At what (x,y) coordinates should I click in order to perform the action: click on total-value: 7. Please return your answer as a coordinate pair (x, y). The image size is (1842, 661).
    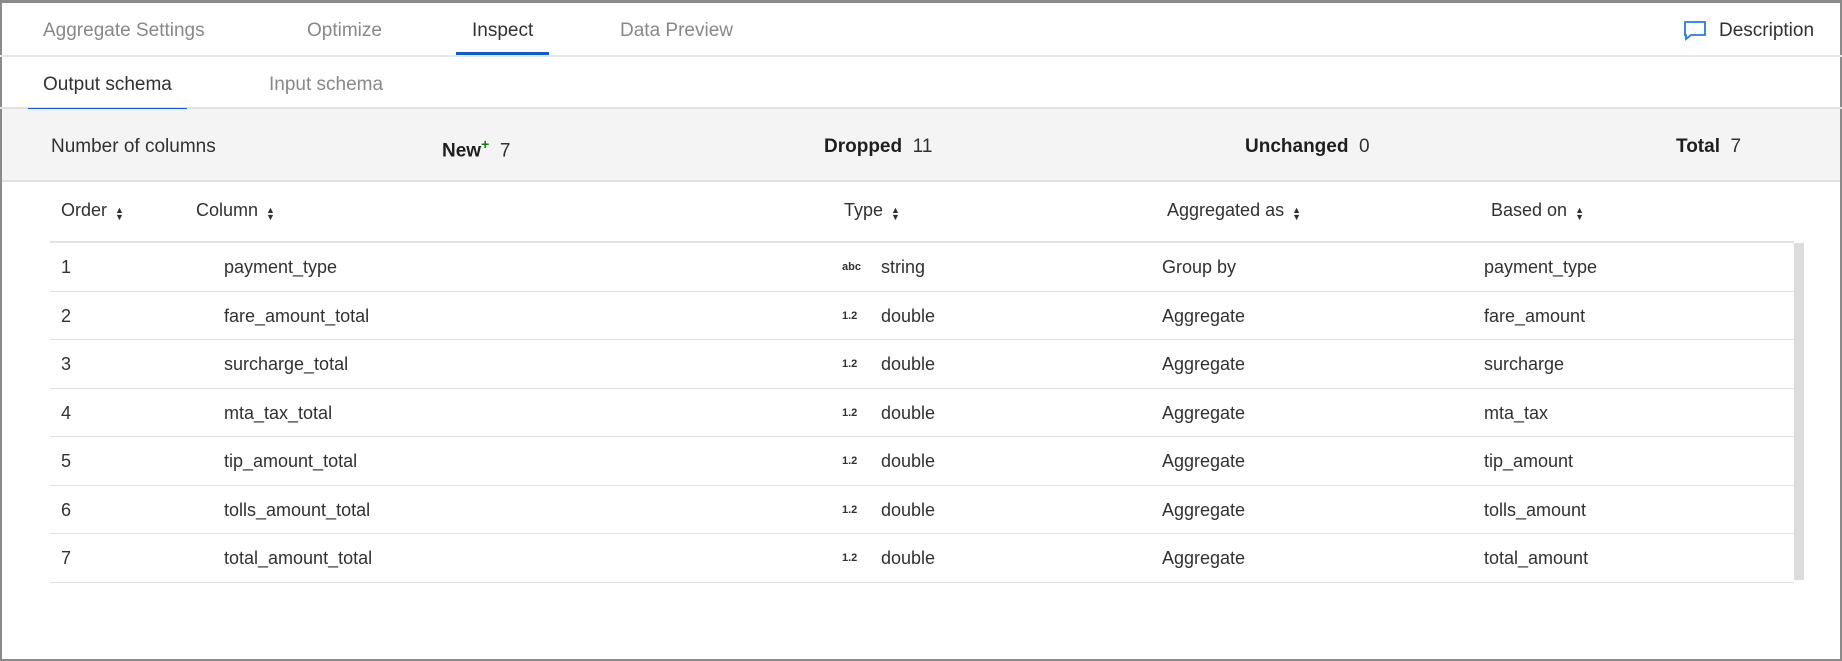
    Looking at the image, I should click on (1736, 146).